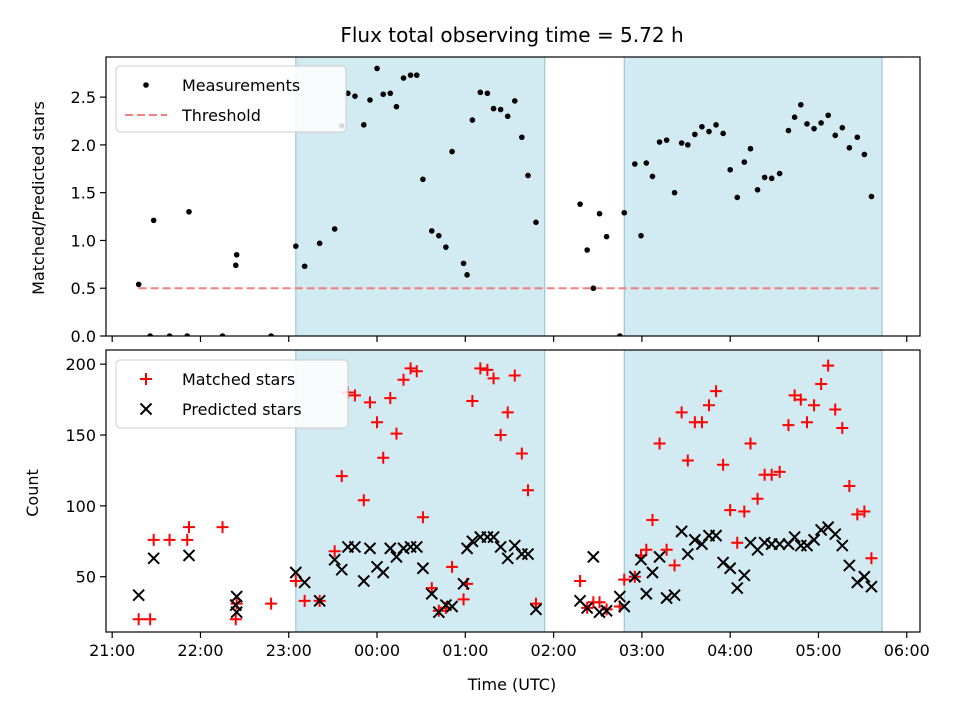  Describe the element at coordinates (511, 684) in the screenshot. I see `x-axis-label: Time (UTC)` at that location.